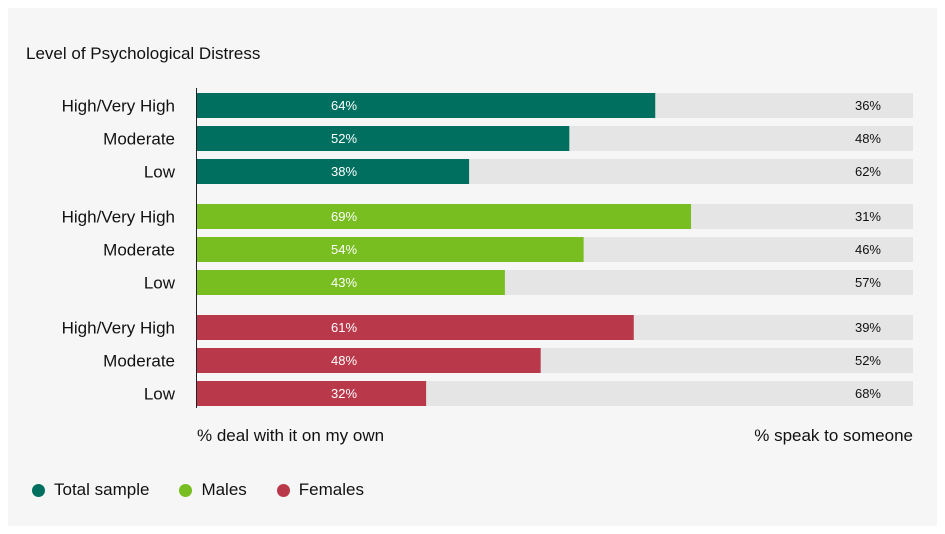  Describe the element at coordinates (868, 216) in the screenshot. I see `data-label-speak-to-someone: 31%` at that location.